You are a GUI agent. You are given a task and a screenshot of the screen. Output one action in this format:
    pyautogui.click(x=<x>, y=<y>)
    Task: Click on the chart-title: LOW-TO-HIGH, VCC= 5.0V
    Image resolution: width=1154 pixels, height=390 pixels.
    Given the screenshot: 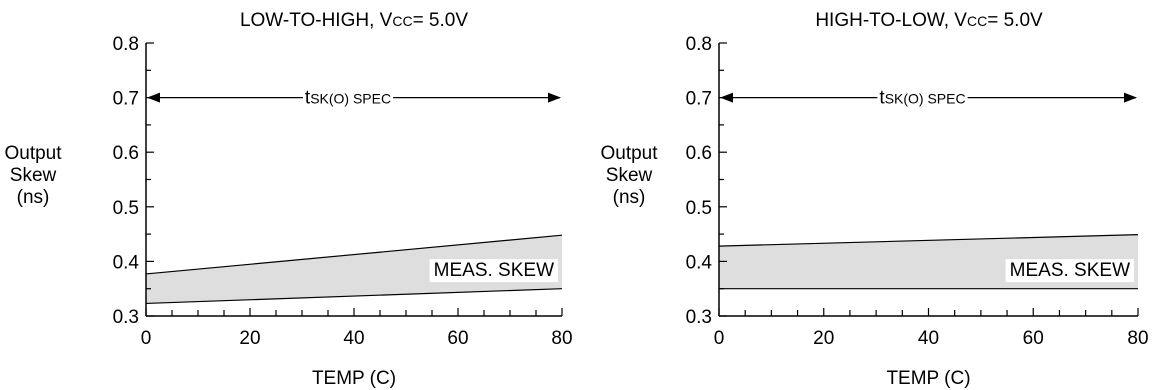 What is the action you would take?
    pyautogui.click(x=354, y=20)
    